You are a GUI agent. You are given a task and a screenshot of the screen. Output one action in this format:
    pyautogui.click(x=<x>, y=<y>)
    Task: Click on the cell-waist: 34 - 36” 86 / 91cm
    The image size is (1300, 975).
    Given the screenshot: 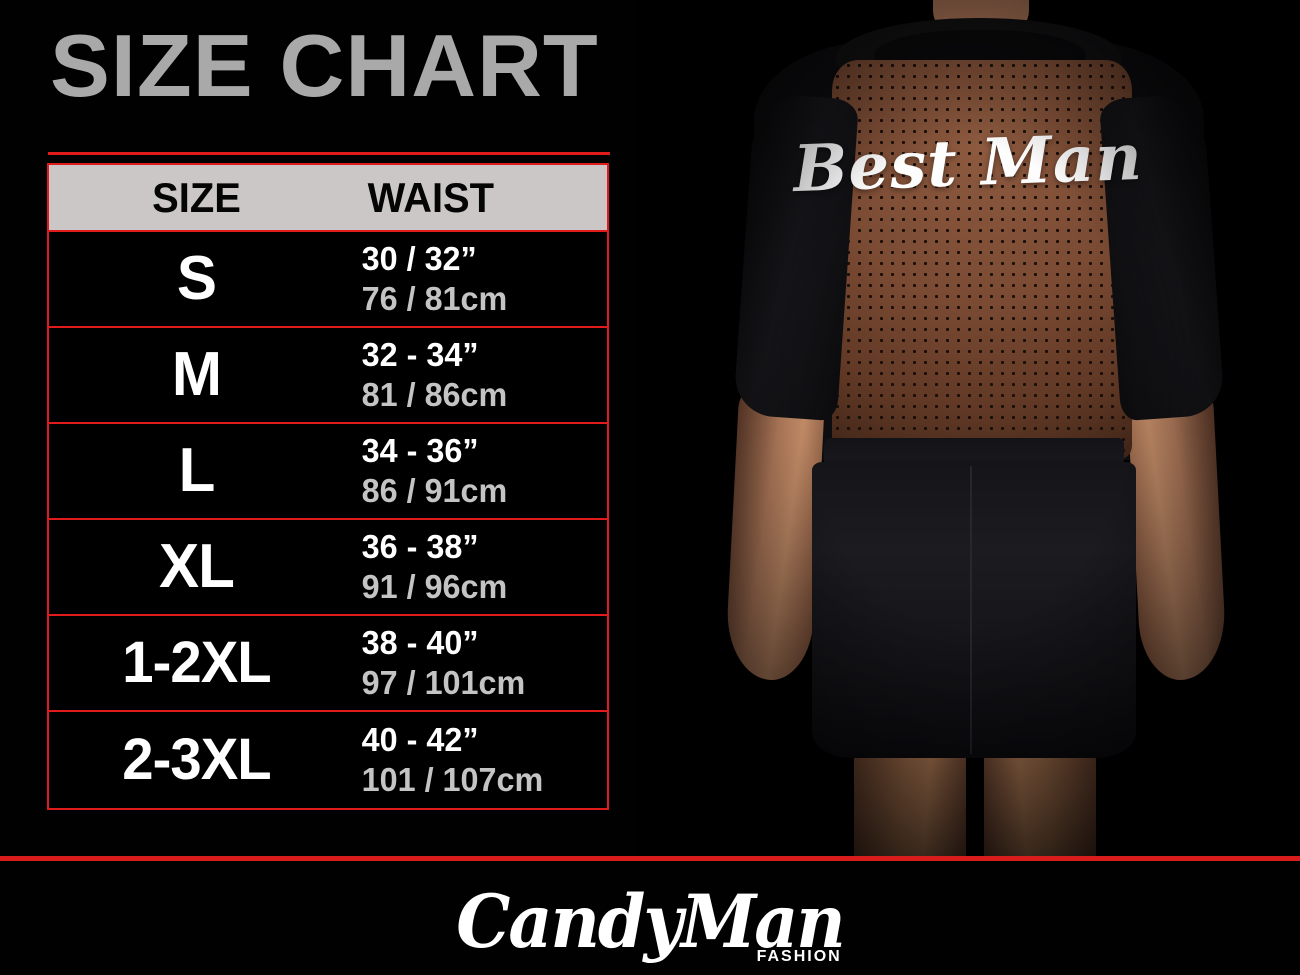 What is the action you would take?
    pyautogui.click(x=473, y=471)
    